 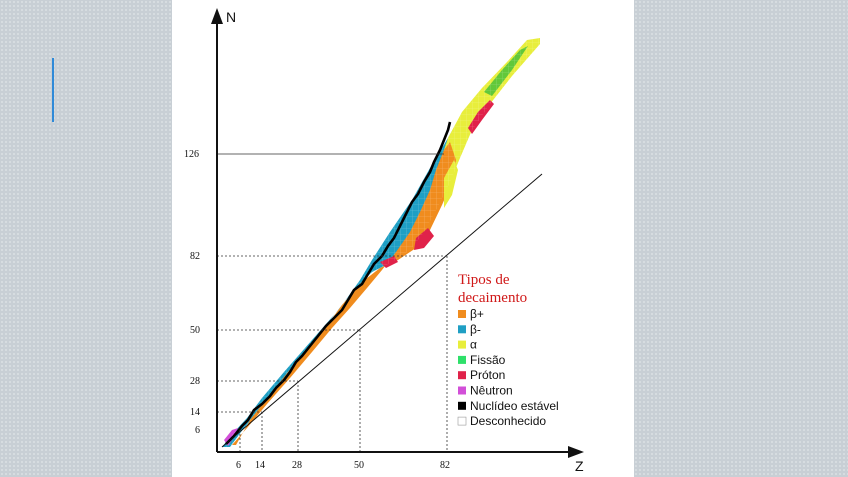 What do you see at coordinates (231, 17) in the screenshot?
I see `y-axis-title: N` at bounding box center [231, 17].